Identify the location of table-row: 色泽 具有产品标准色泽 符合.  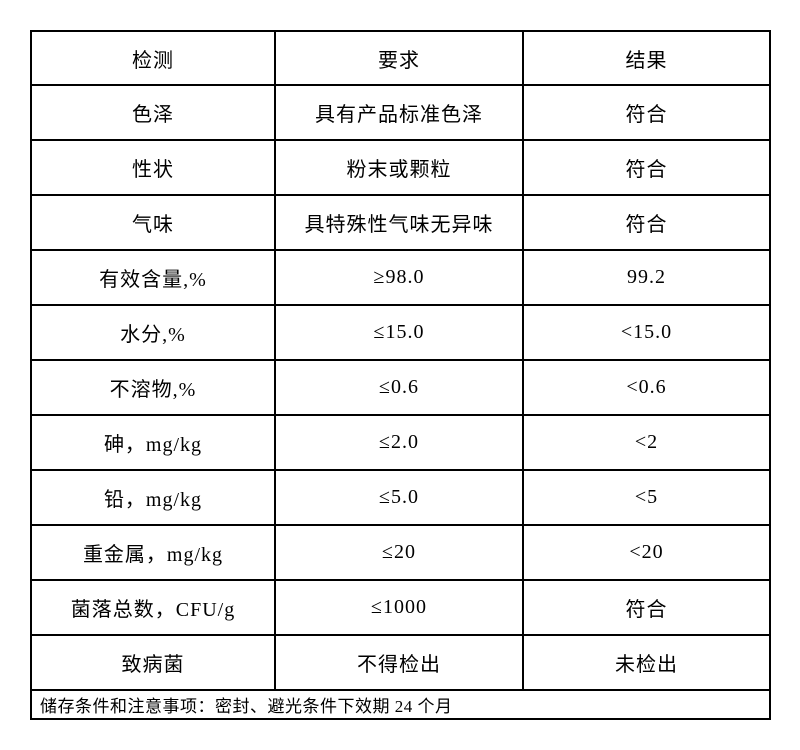
(400, 112).